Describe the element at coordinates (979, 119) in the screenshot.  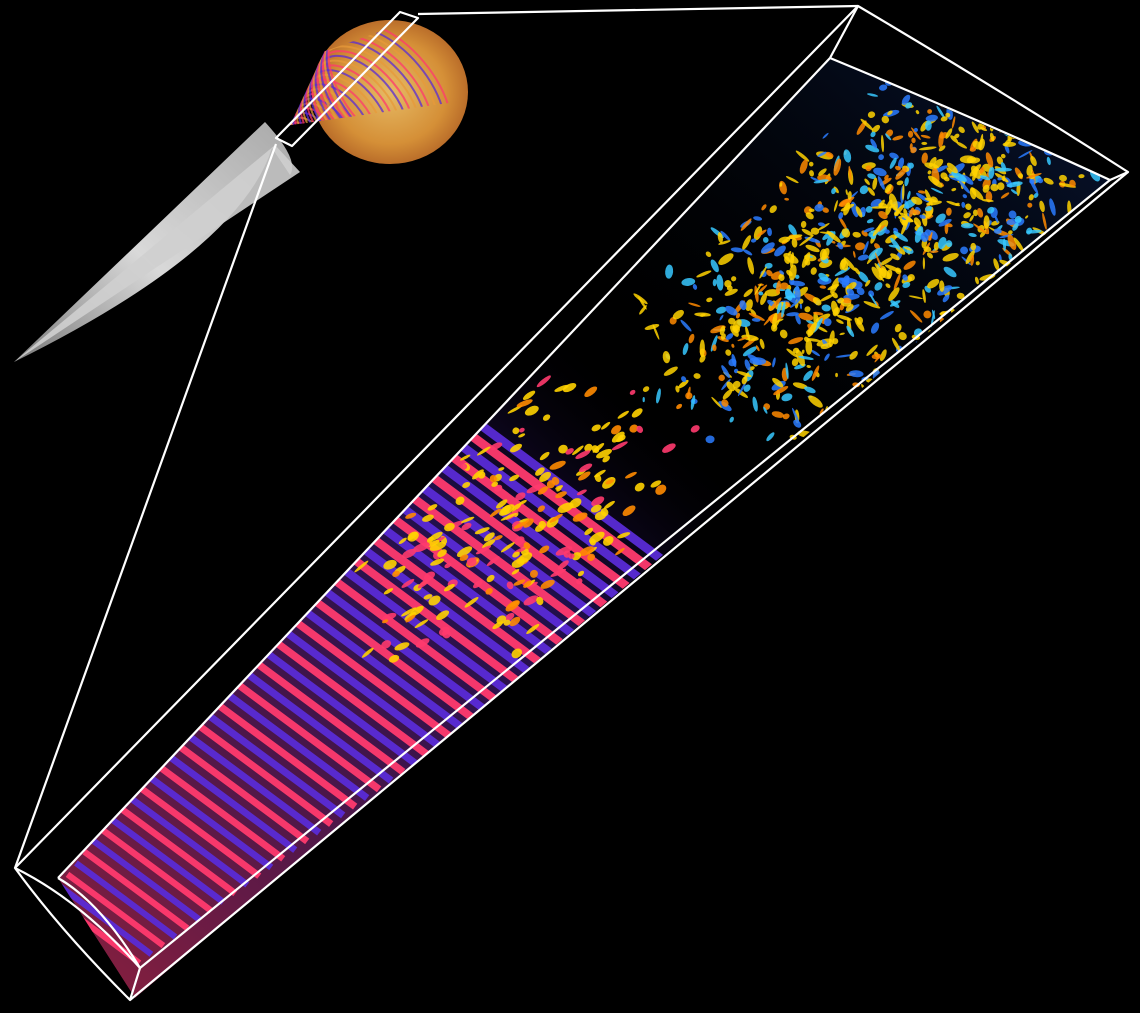
I see `wedge-frame-far-edge` at that location.